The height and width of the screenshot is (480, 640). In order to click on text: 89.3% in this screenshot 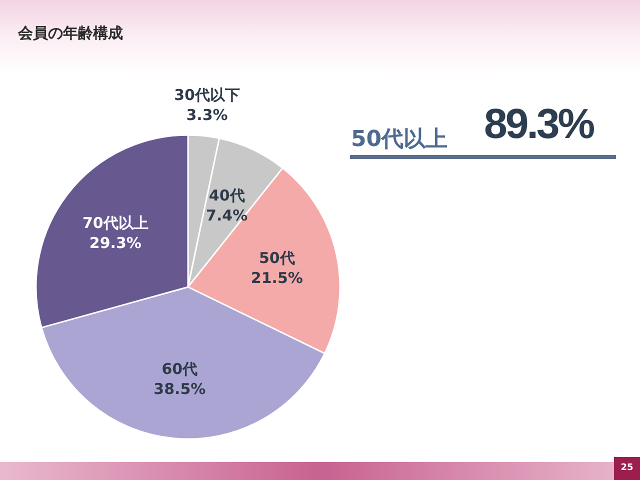, I will do `click(539, 124)`.